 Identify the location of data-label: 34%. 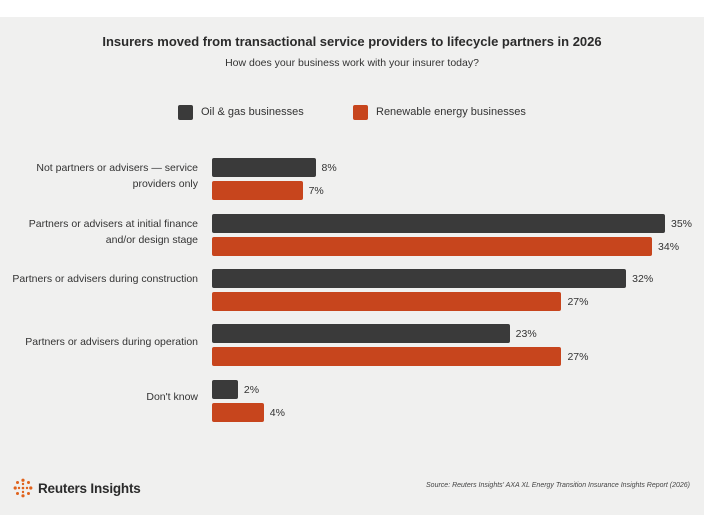
(669, 247).